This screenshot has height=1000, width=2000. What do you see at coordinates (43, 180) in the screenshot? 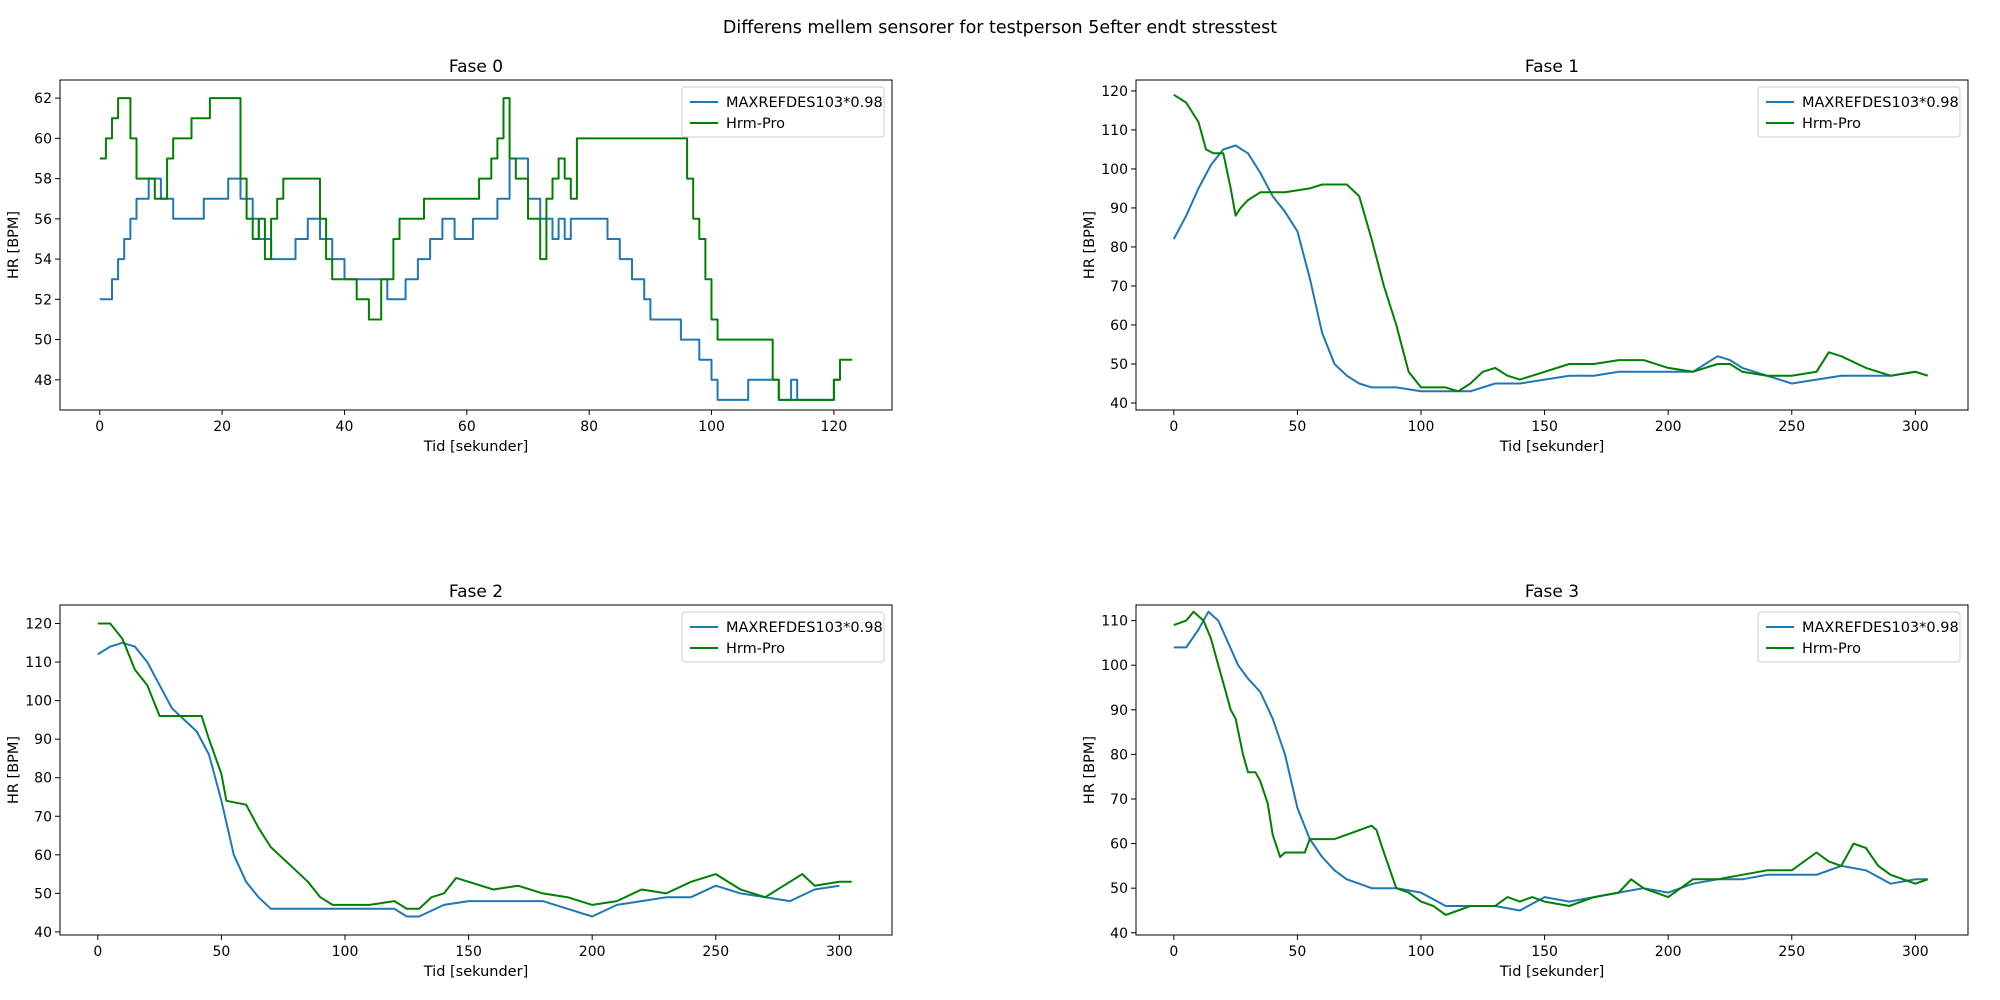
I see `y-tick-label: 58` at bounding box center [43, 180].